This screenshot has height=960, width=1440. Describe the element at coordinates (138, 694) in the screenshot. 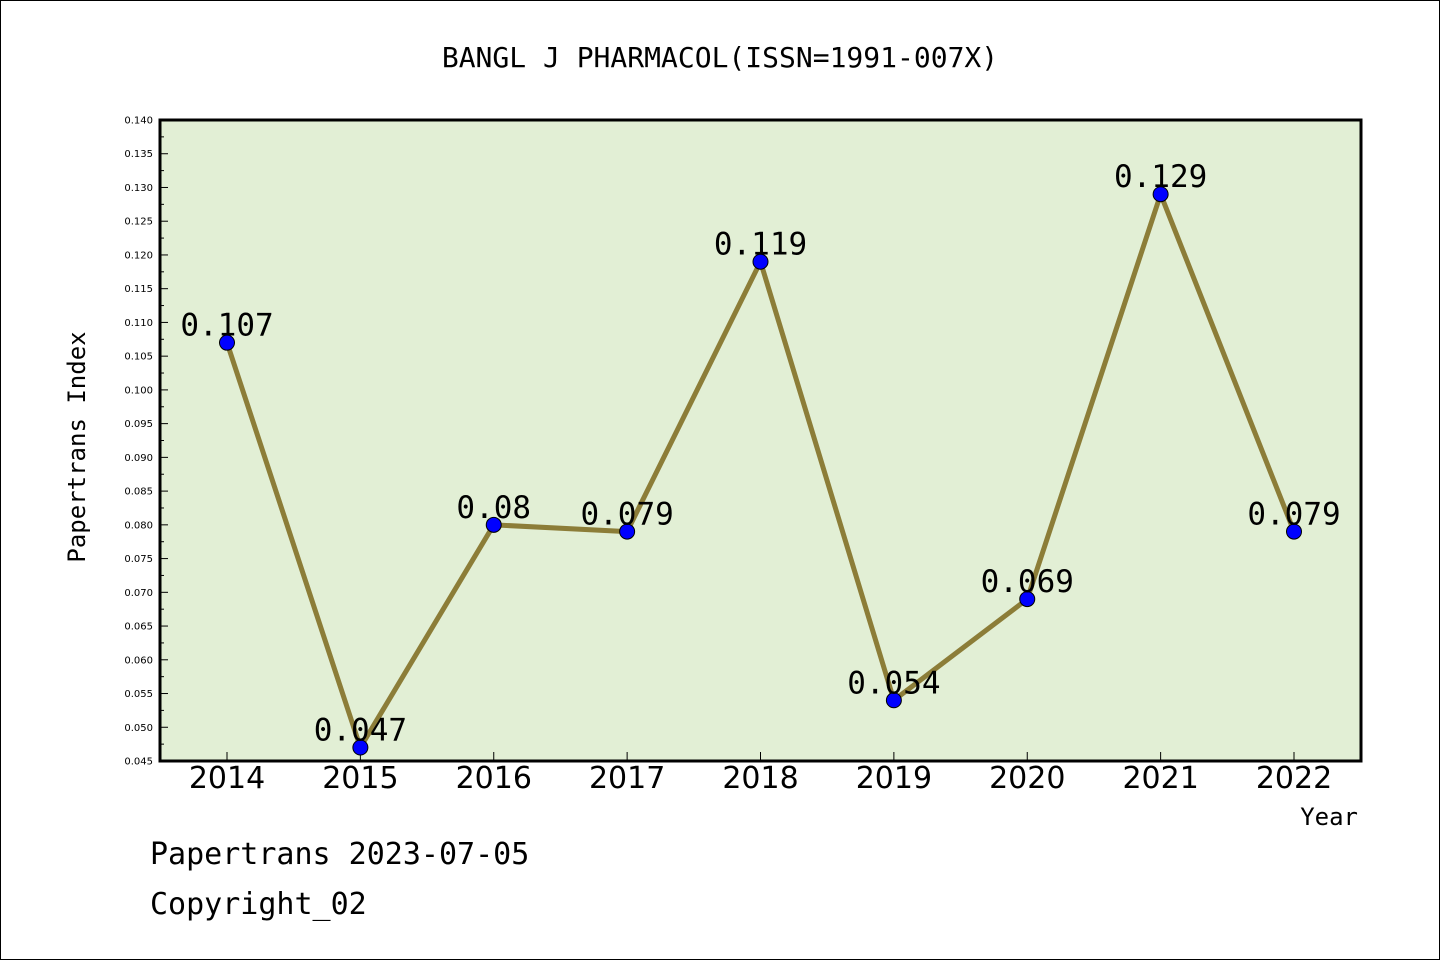

I see `y-tick-label: 0.055` at that location.